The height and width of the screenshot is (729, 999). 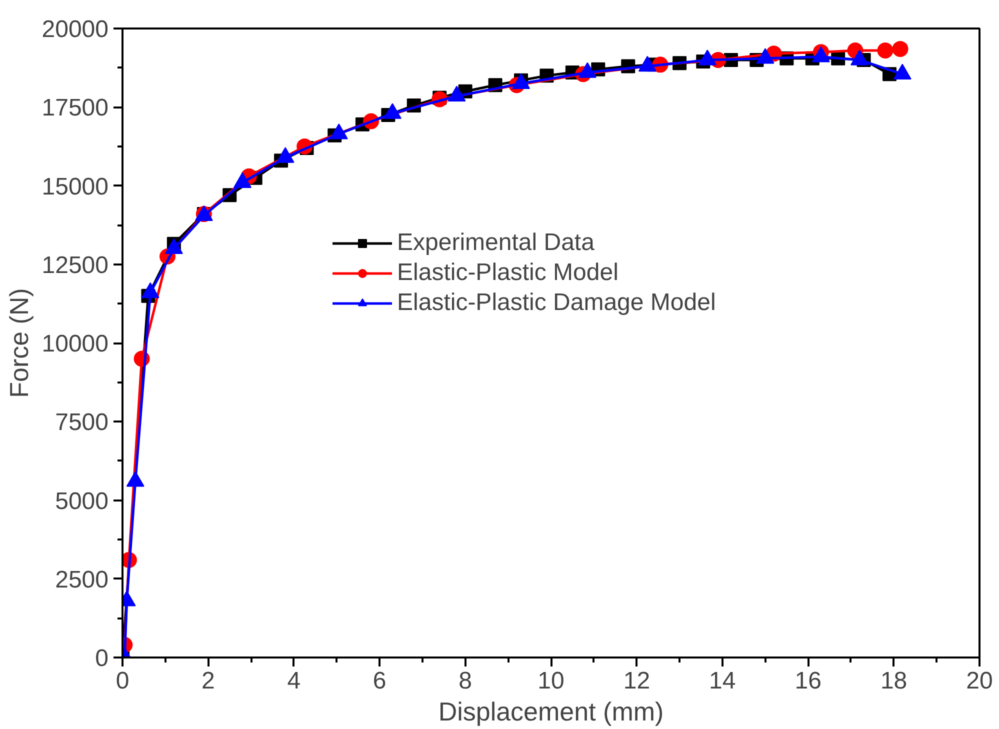 I want to click on legend-label: Elastic-Plastic Damage Model, so click(x=556, y=303).